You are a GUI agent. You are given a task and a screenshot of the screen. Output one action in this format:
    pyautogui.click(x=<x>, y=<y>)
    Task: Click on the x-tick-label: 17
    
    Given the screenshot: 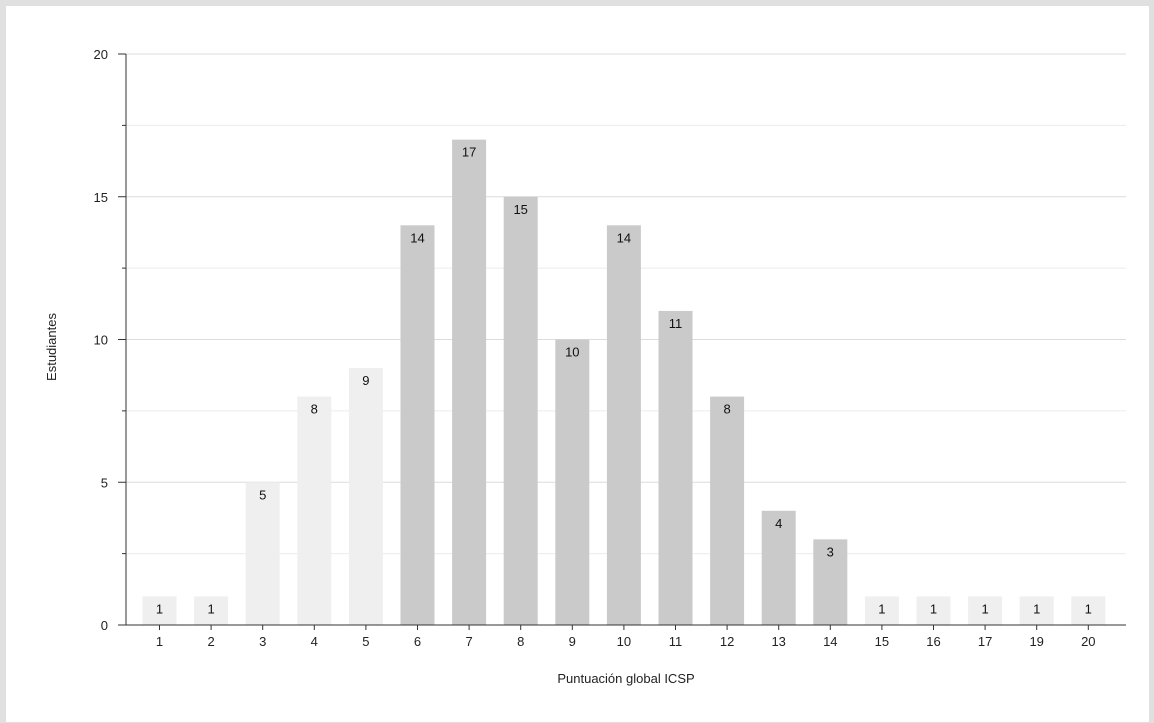 What is the action you would take?
    pyautogui.click(x=985, y=641)
    